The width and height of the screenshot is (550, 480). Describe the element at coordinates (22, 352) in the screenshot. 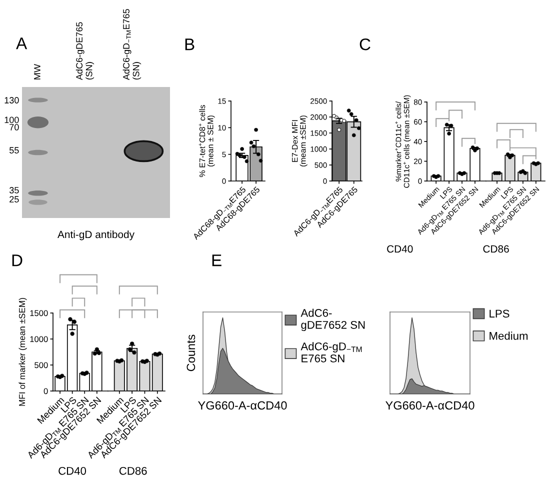

I see `y-axis-title: MFI of marker (mean ±SEM)` at that location.